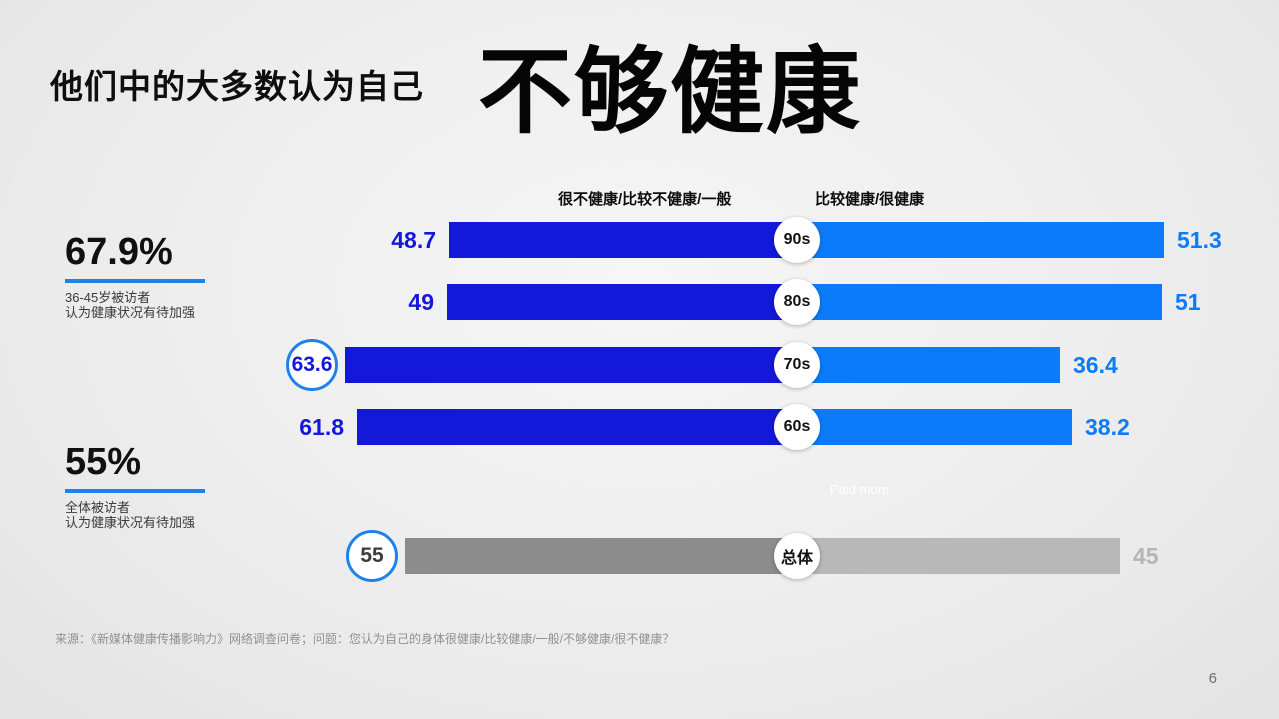 This screenshot has height=719, width=1279. Describe the element at coordinates (108, 297) in the screenshot. I see `stat-line: 36-45岁被访者` at that location.